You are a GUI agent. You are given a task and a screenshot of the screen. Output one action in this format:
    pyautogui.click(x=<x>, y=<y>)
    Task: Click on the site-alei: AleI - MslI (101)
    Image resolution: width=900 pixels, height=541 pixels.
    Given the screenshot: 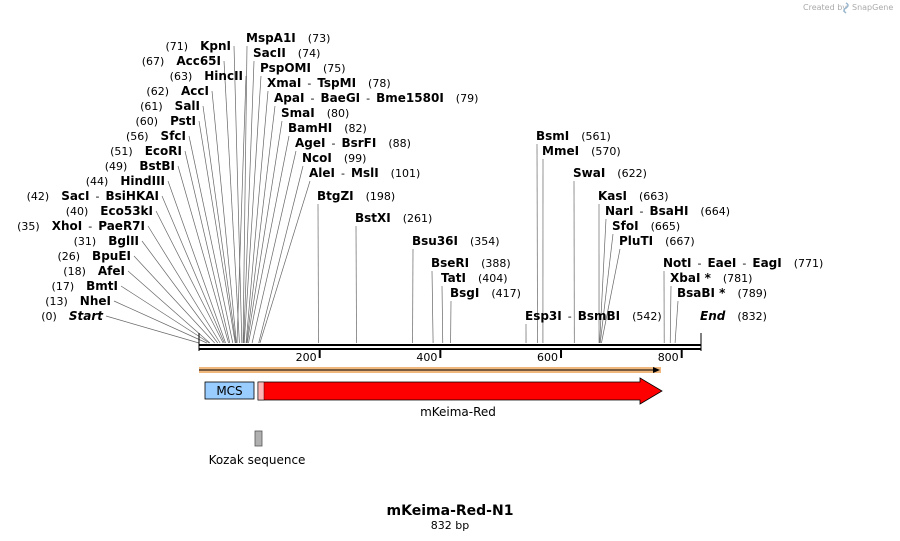 What is the action you would take?
    pyautogui.click(x=364, y=173)
    